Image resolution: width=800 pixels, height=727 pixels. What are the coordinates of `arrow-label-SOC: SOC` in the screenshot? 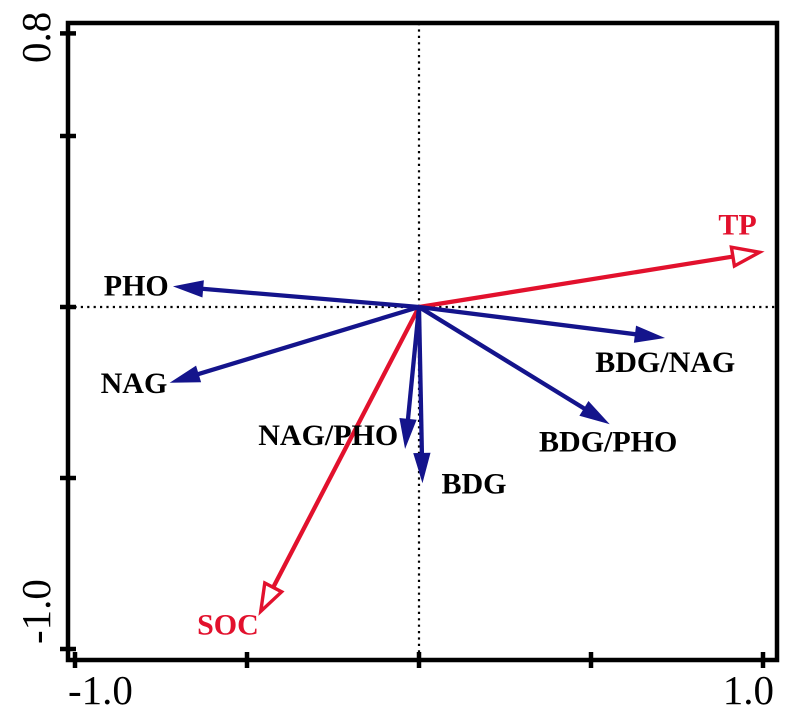 It's located at (228, 624).